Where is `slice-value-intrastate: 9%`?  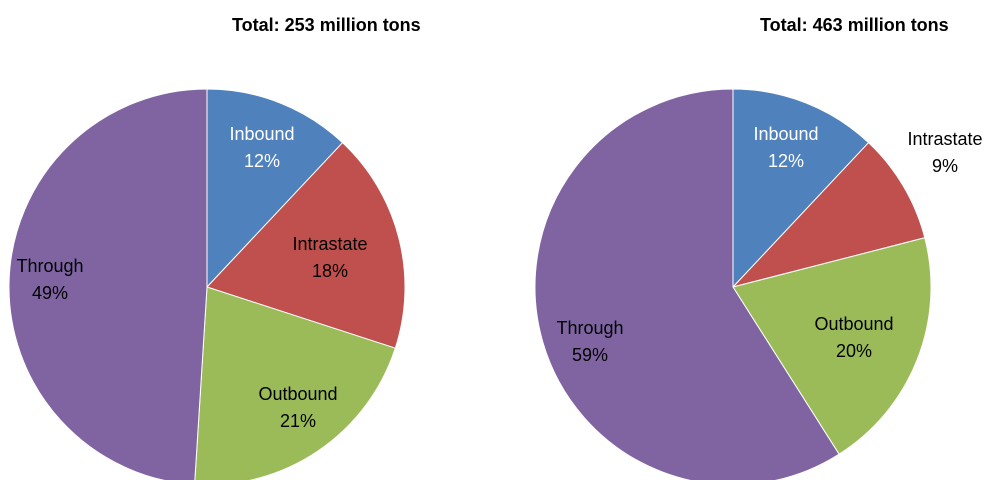 slice-value-intrastate: 9% is located at coordinates (945, 166).